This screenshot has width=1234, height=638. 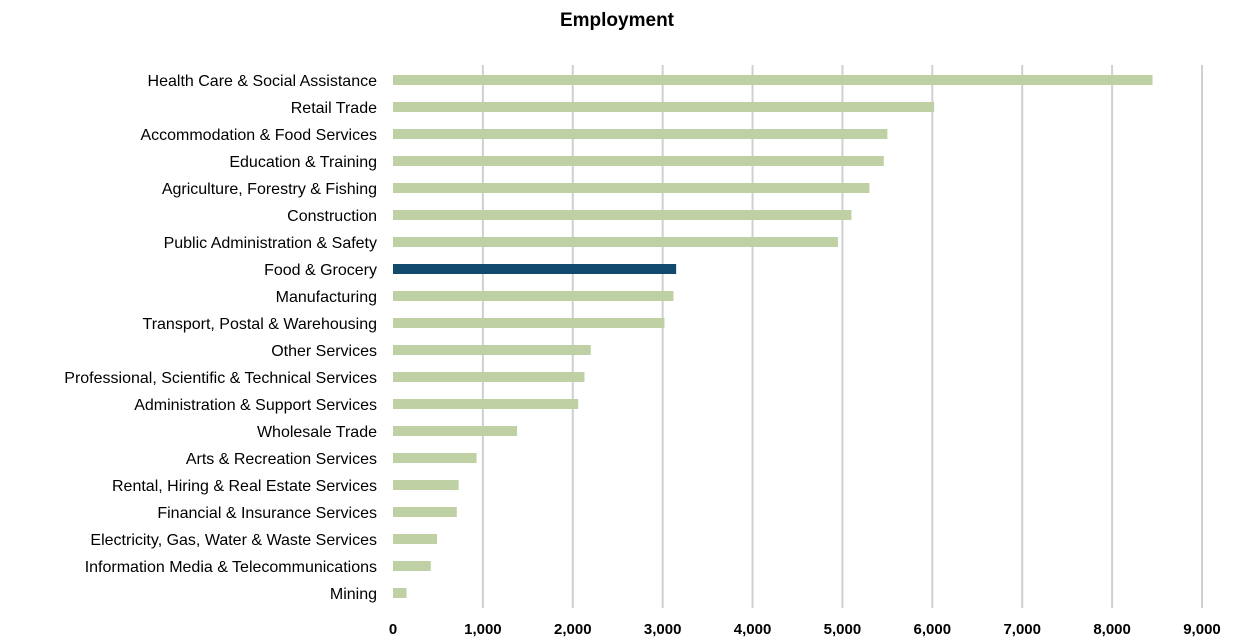 What do you see at coordinates (1202, 629) in the screenshot?
I see `x-tick-label: 9,000` at bounding box center [1202, 629].